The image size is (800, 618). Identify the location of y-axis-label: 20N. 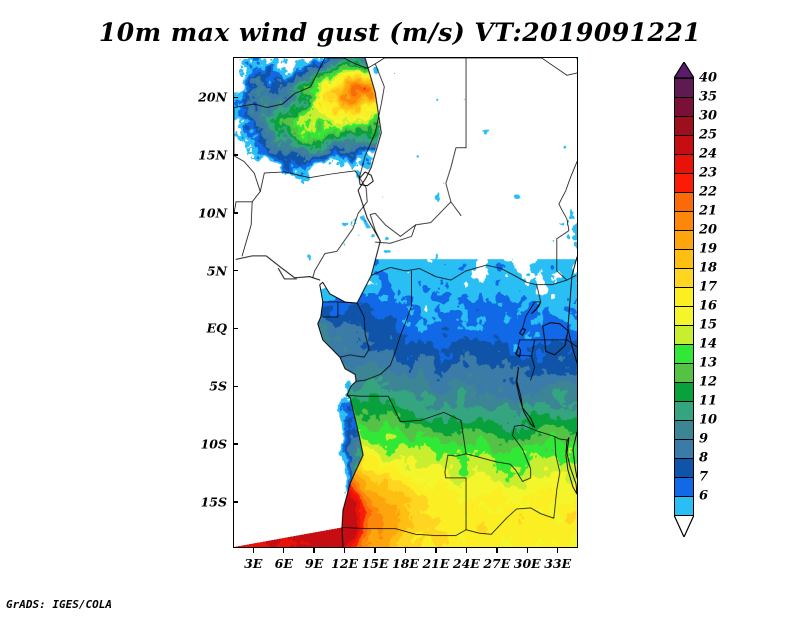
(212, 97).